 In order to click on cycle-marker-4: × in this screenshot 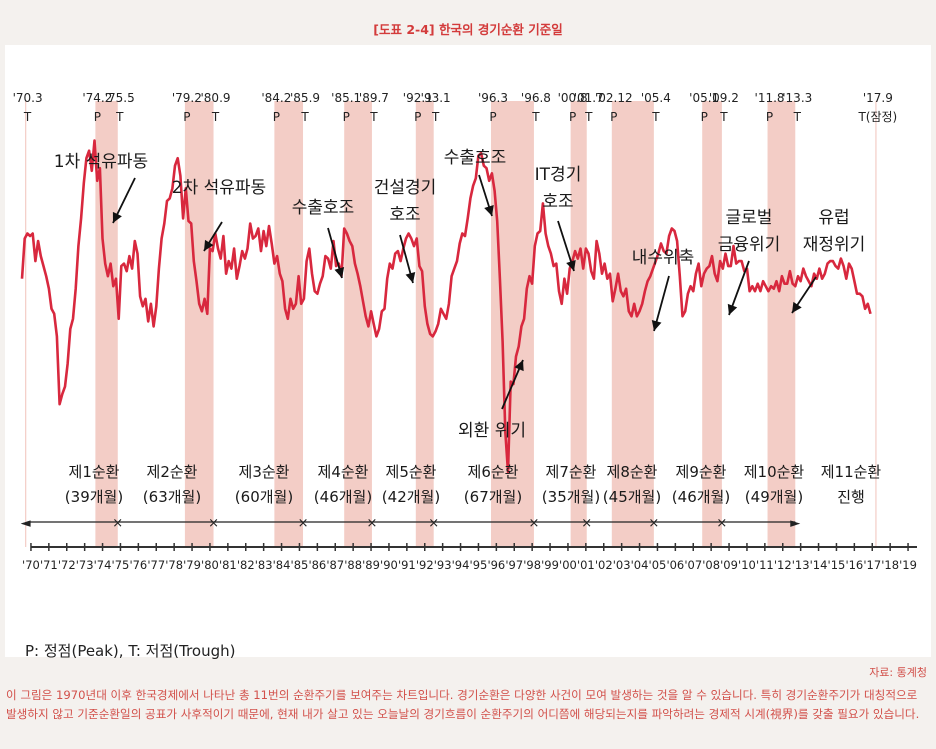, I will do `click(371, 523)`.